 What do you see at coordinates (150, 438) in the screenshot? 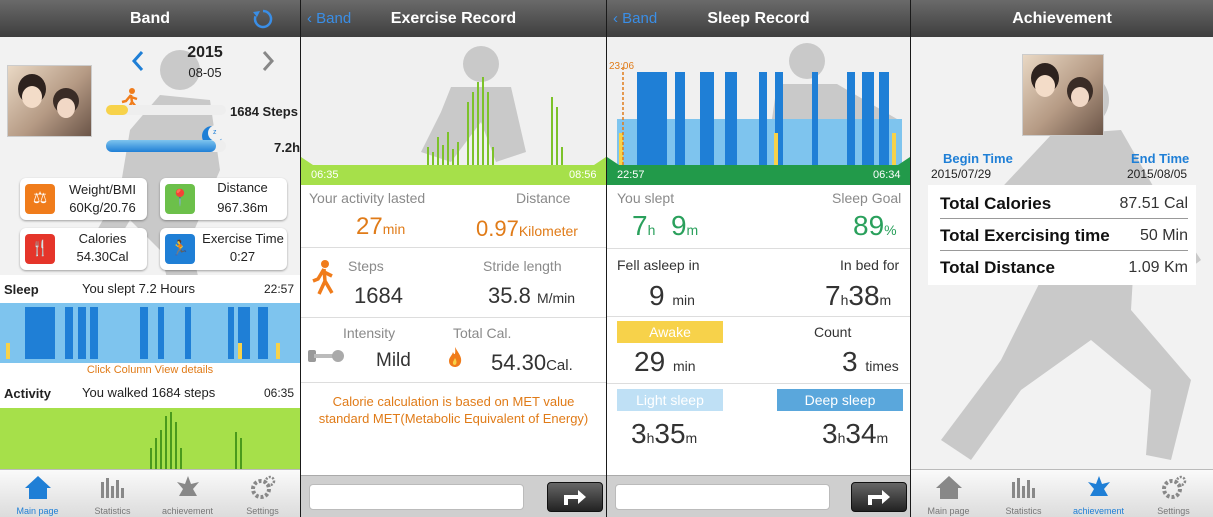
I see `activity-mini-chart` at bounding box center [150, 438].